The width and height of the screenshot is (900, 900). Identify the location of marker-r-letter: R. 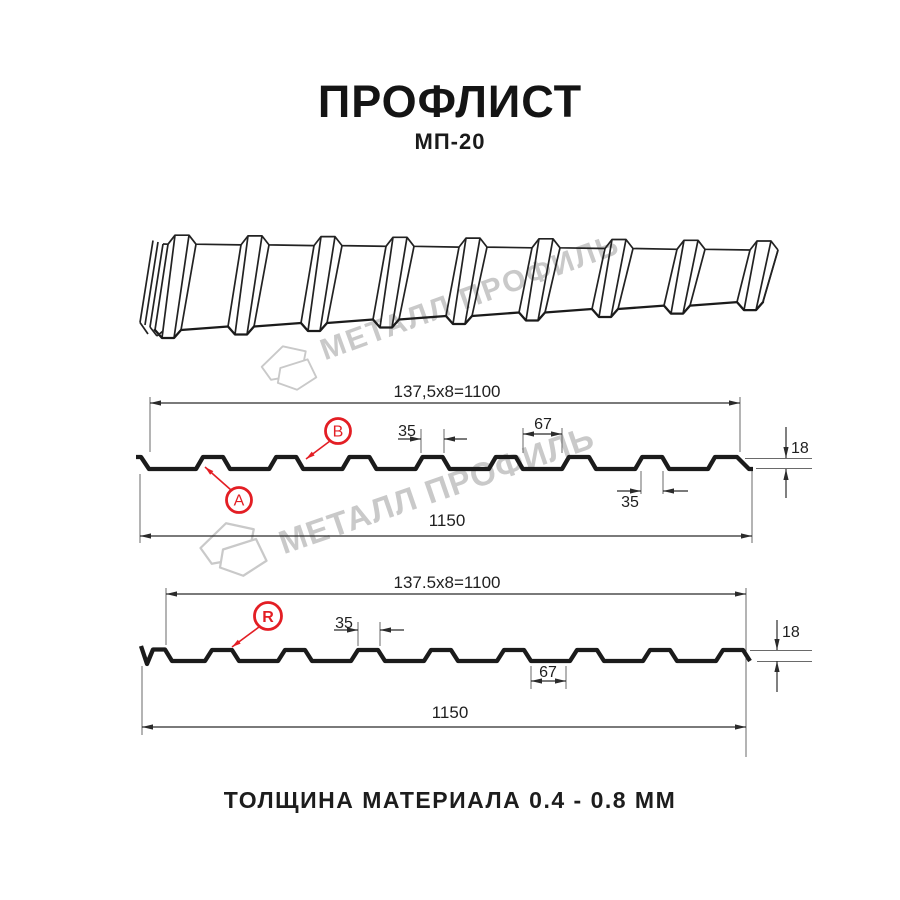
(268, 617).